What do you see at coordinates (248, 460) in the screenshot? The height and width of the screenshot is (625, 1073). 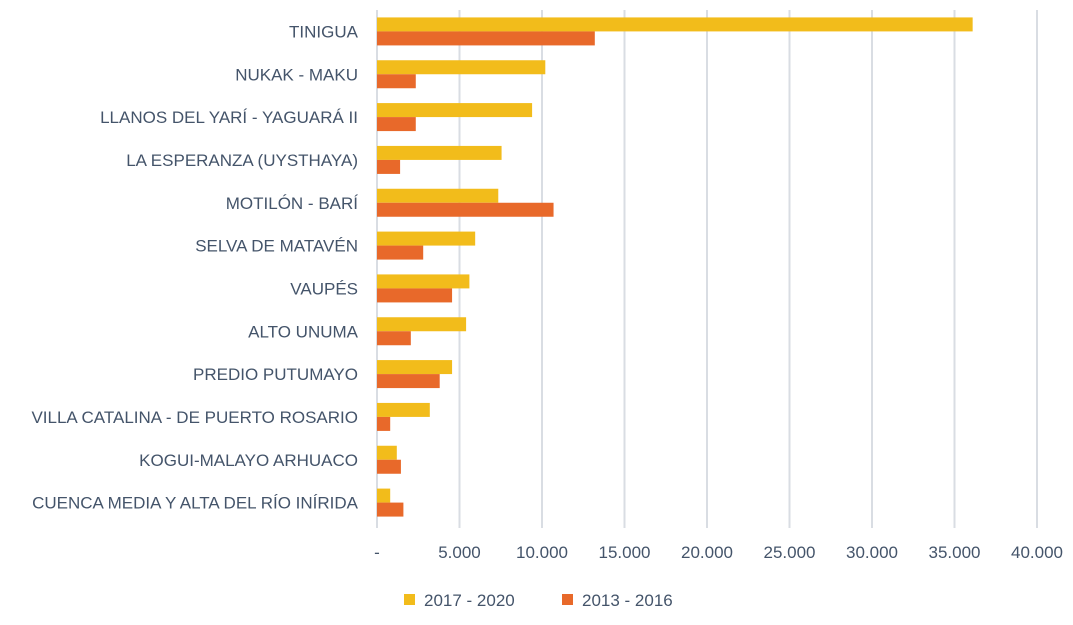 I see `category-label: KOGUI-MALAYO ARHUACO` at bounding box center [248, 460].